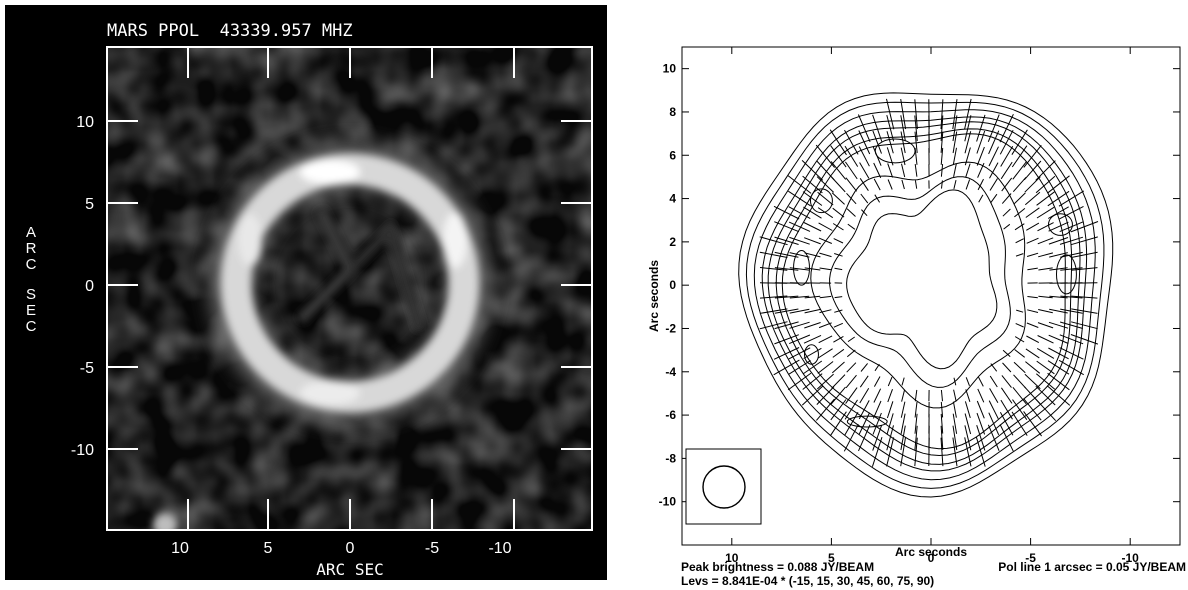 The width and height of the screenshot is (1188, 590). I want to click on left-ylabel-char: R, so click(31, 248).